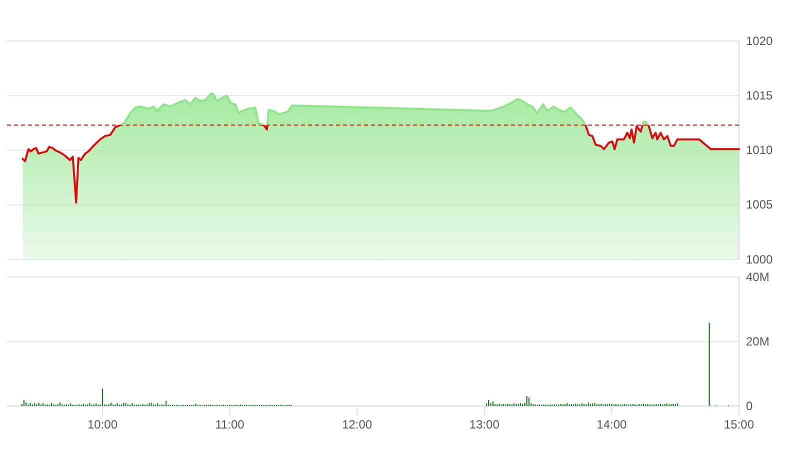 This screenshot has width=799, height=449. I want to click on y-tick-label: 40M, so click(758, 277).